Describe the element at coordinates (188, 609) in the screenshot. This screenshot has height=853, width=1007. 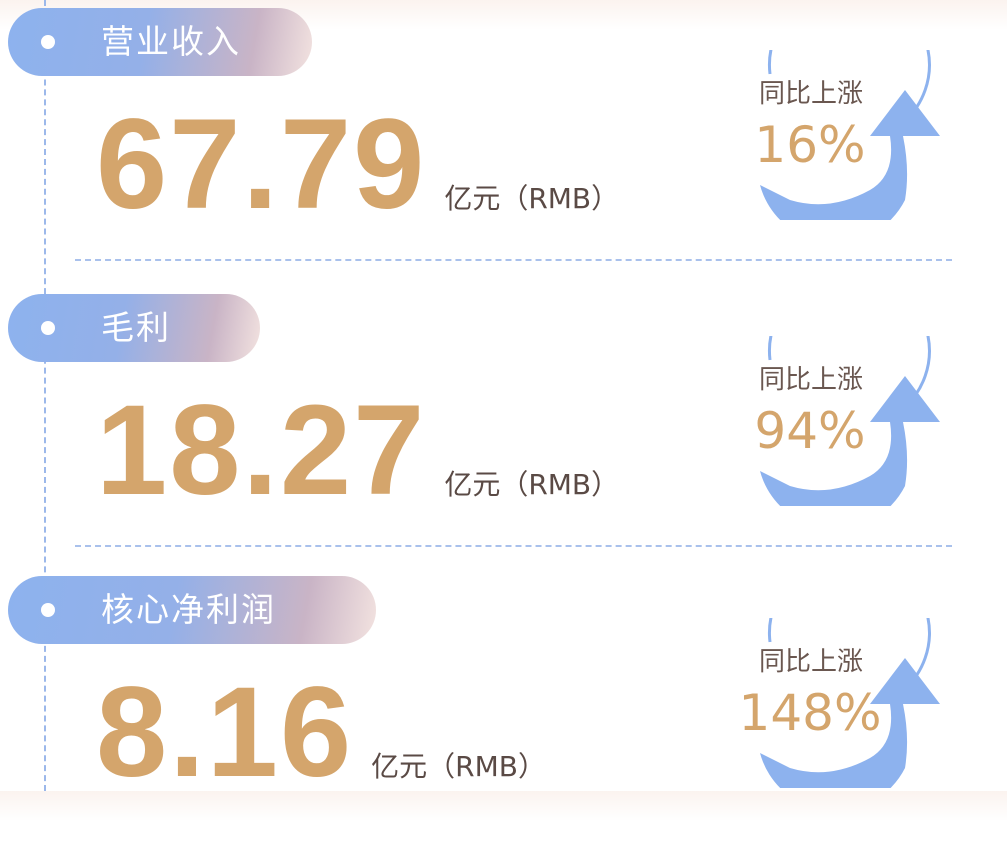
I see `metric-label: 核心净利润` at that location.